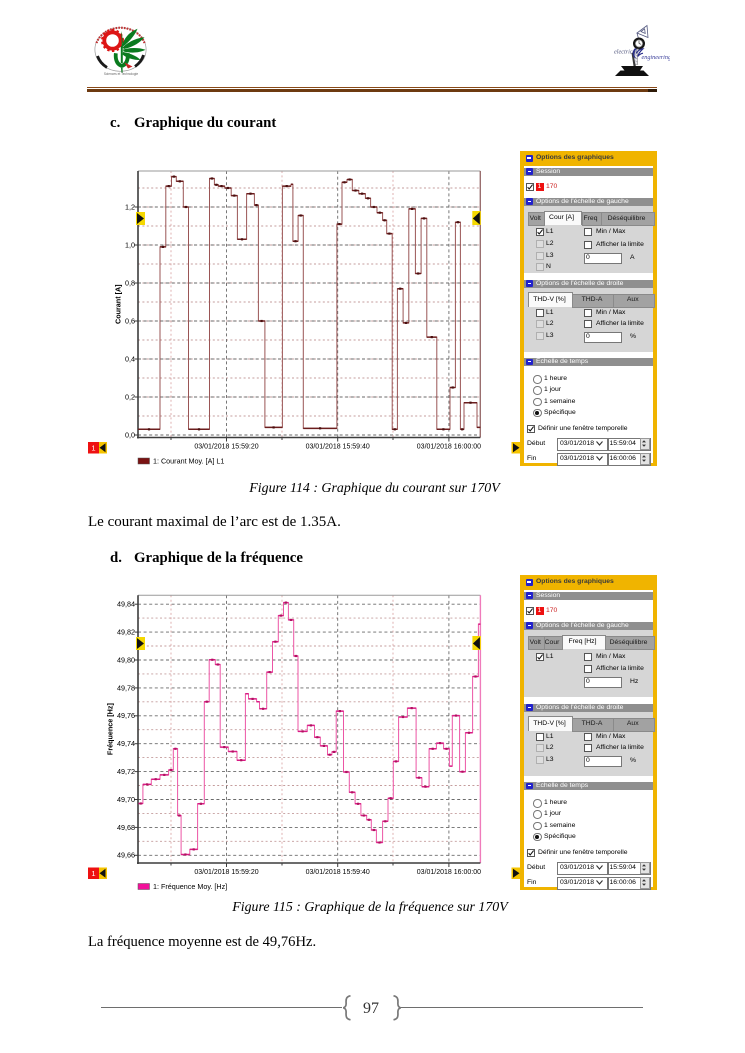 The image size is (745, 1053). What do you see at coordinates (126, 715) in the screenshot?
I see `svg-text: 49,76` at bounding box center [126, 715].